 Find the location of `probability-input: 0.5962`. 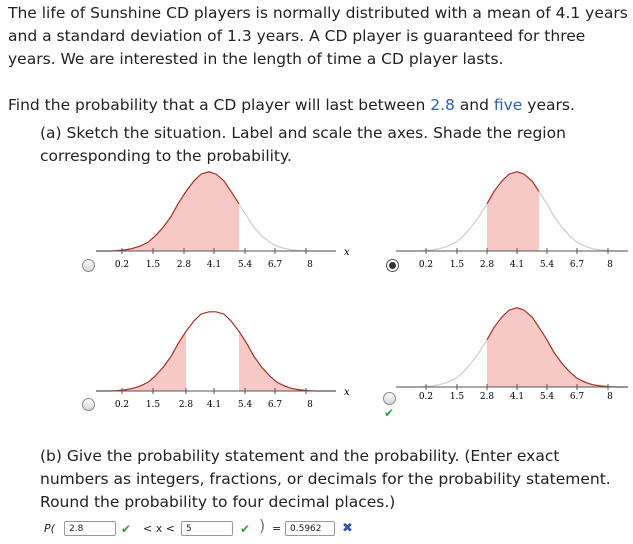

probability-input: 0.5962 is located at coordinates (310, 528).